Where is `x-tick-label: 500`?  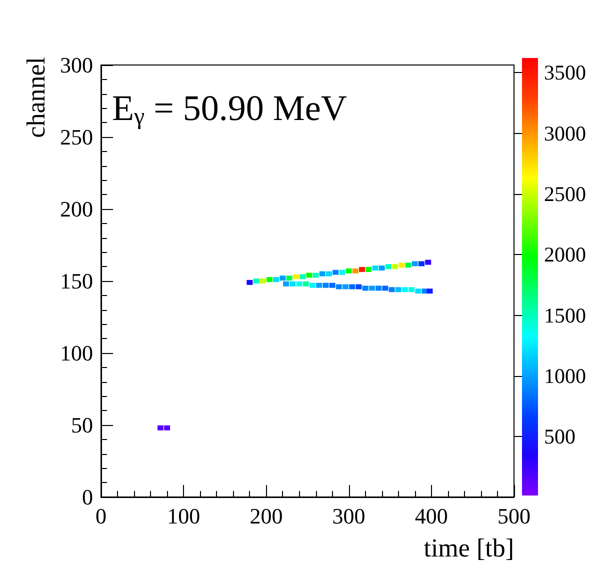 x-tick-label: 500 is located at coordinates (514, 516).